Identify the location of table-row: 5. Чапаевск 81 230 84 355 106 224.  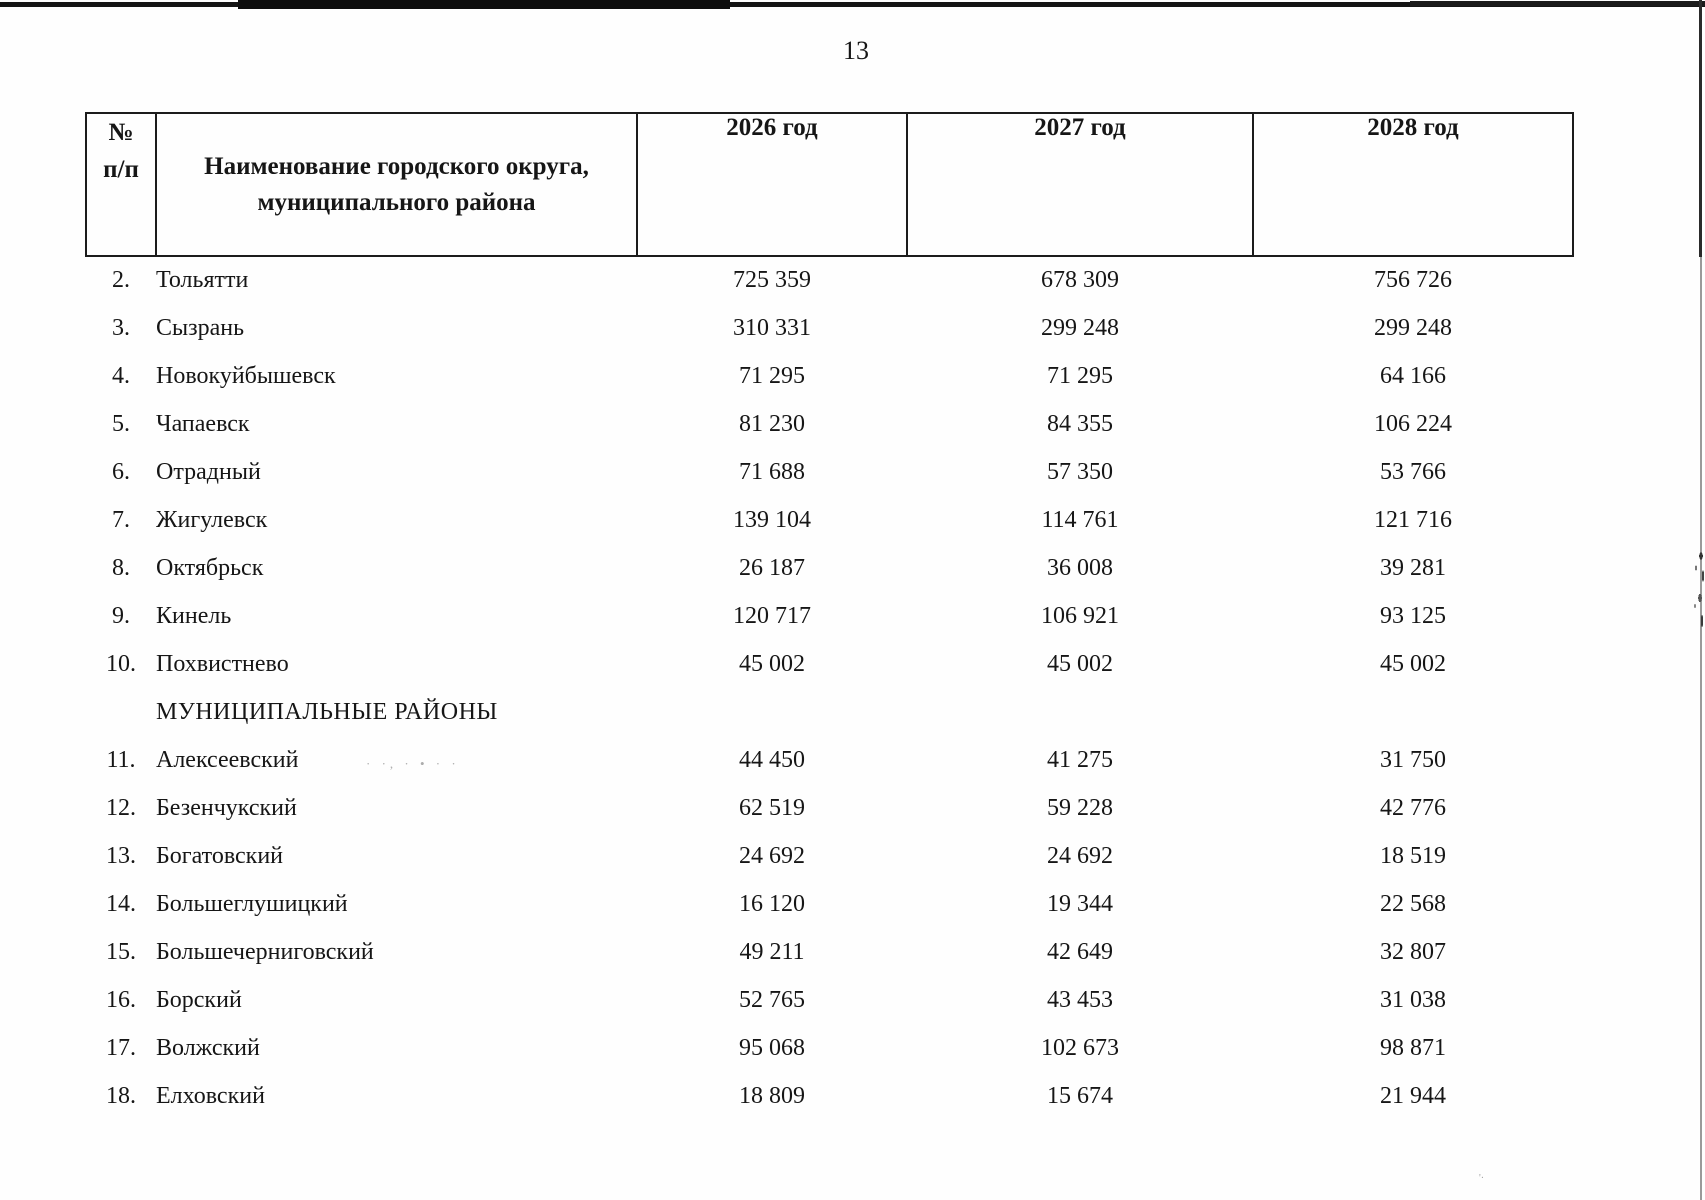
(829, 424).